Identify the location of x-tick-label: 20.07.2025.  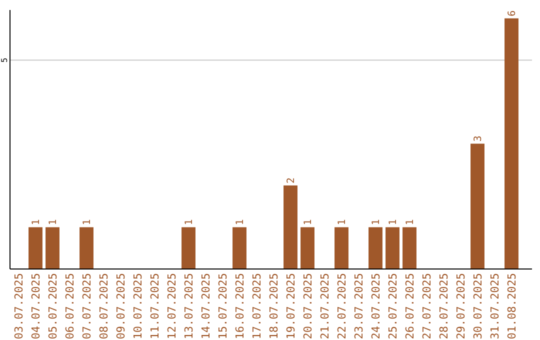
(308, 306).